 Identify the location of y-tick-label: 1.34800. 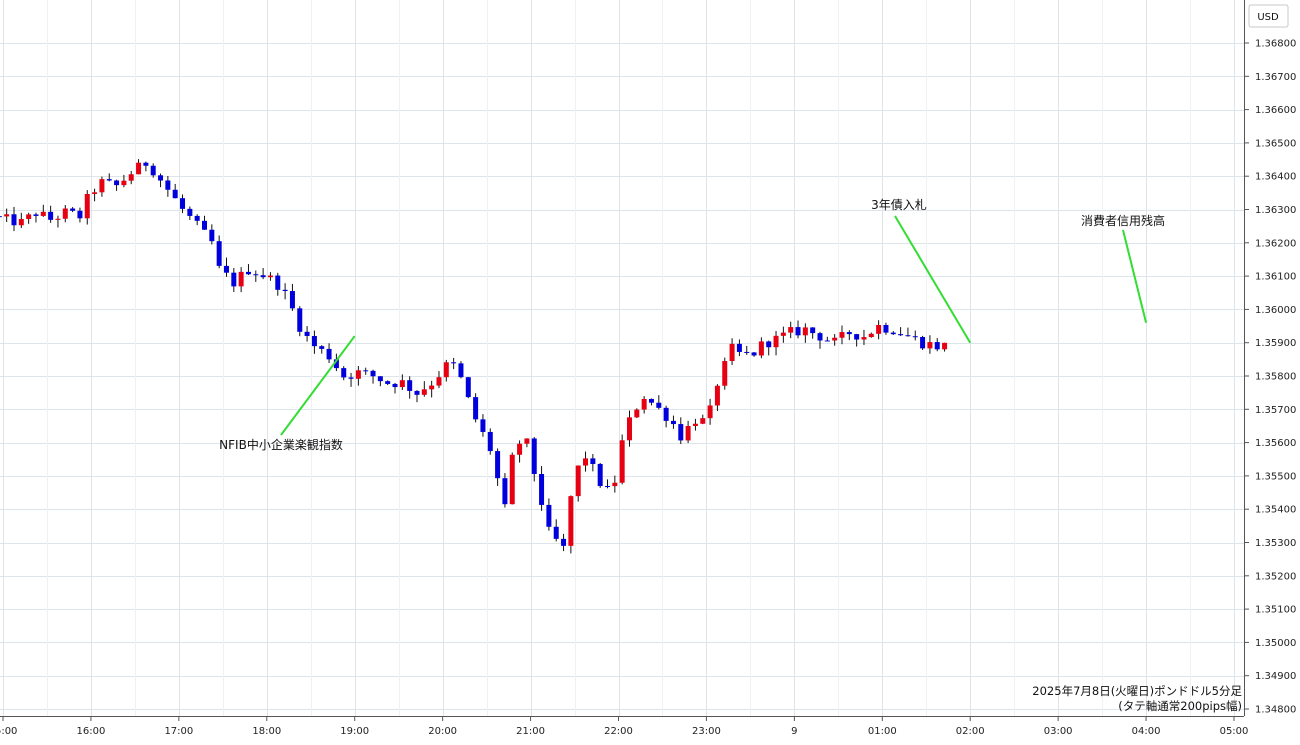
(1275, 710).